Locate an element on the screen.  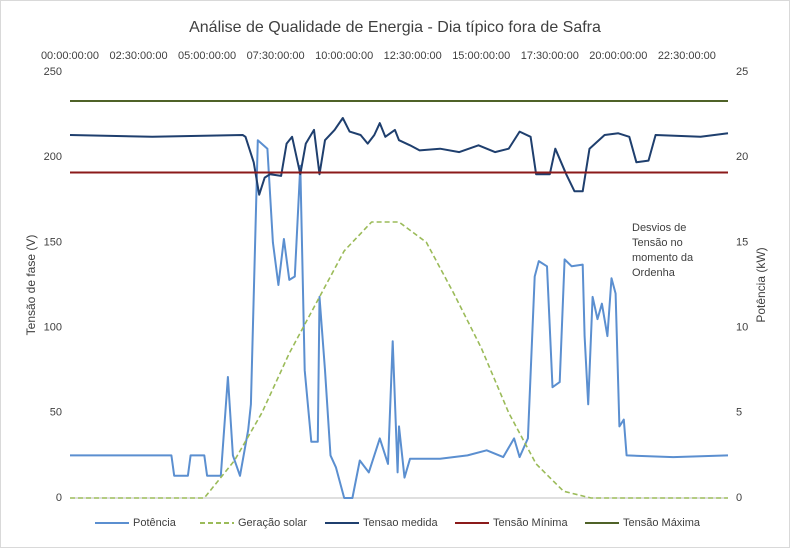
y2-tick-label: 10 is located at coordinates (742, 328).